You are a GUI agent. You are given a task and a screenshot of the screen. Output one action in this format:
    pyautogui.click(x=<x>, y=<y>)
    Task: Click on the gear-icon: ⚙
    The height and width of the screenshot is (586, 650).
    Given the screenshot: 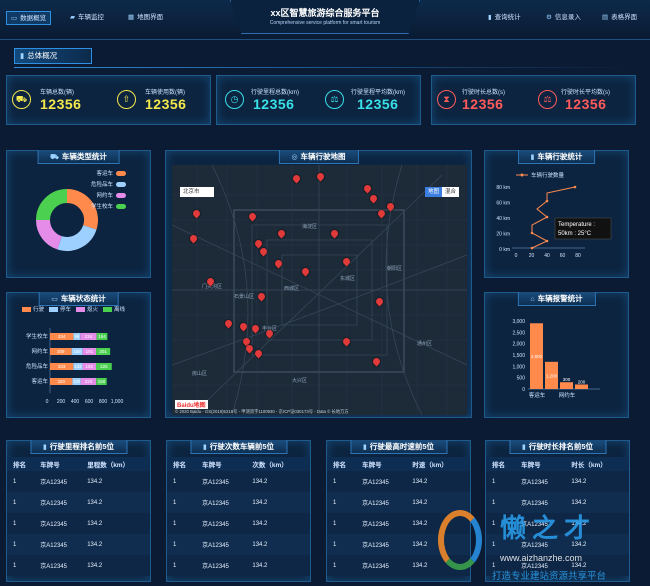 What is the action you would take?
    pyautogui.click(x=549, y=17)
    